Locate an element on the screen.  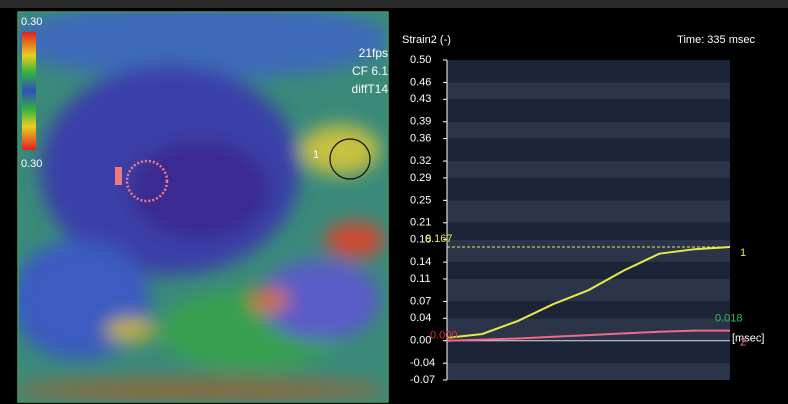
y-tick-label: 0.14 is located at coordinates (420, 262).